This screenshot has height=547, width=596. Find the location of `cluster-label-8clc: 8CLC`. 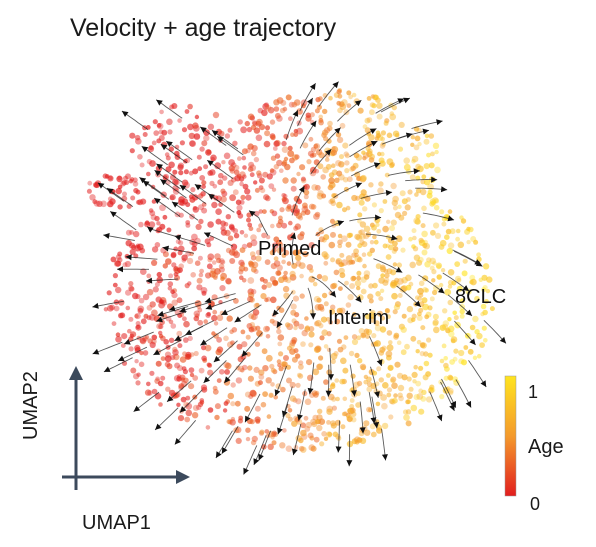

cluster-label-8clc: 8CLC is located at coordinates (481, 297).